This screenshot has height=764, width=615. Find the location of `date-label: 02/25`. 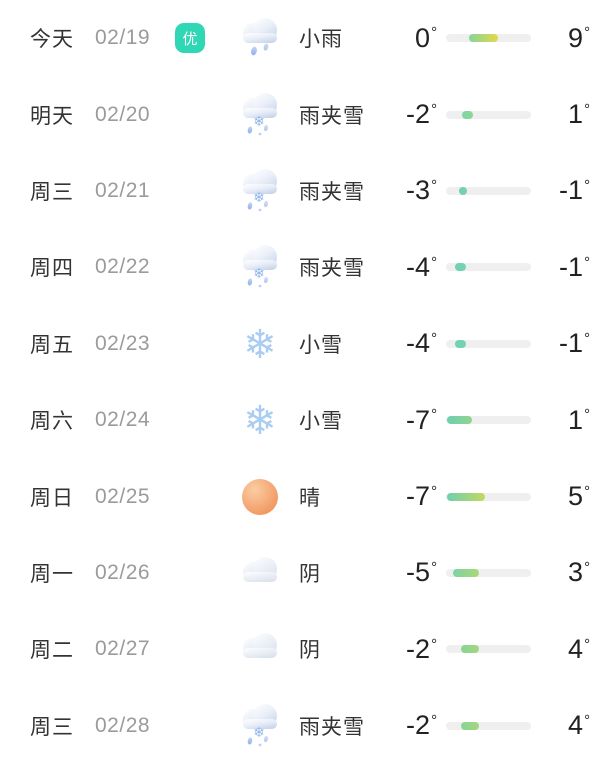

date-label: 02/25 is located at coordinates (123, 496).